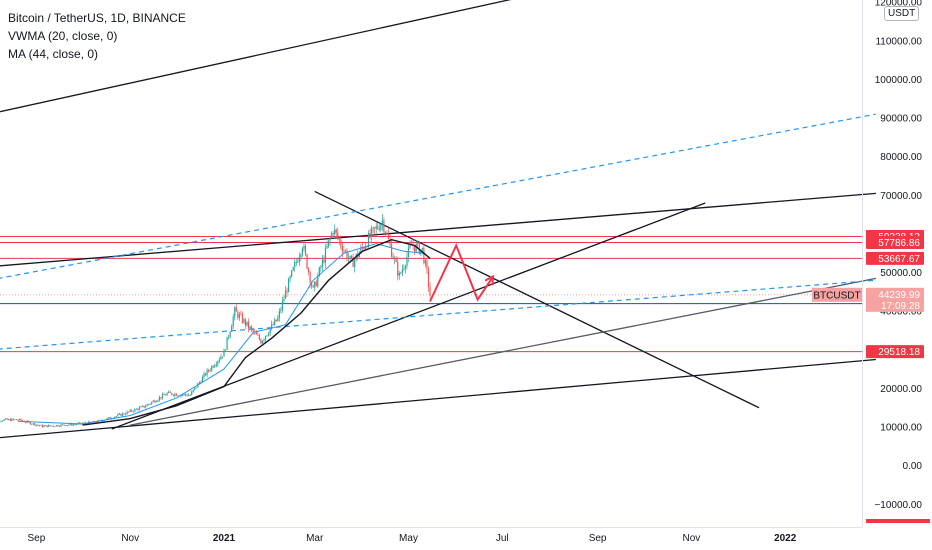 Image resolution: width=932 pixels, height=550 pixels. What do you see at coordinates (97, 18) in the screenshot?
I see `symbol-title: Bitcoin / TetherUS, 1D, BINANCE` at bounding box center [97, 18].